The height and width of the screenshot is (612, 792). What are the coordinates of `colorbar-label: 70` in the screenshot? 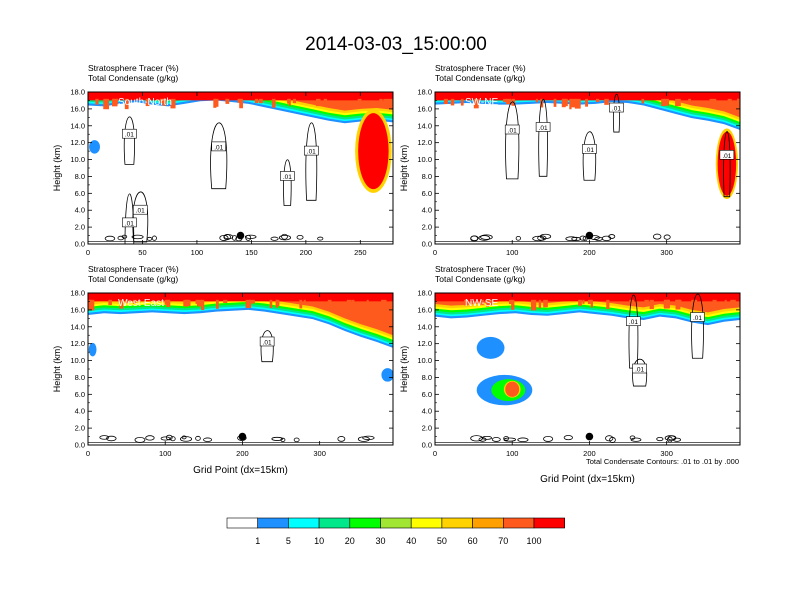 It's located at (503, 541).